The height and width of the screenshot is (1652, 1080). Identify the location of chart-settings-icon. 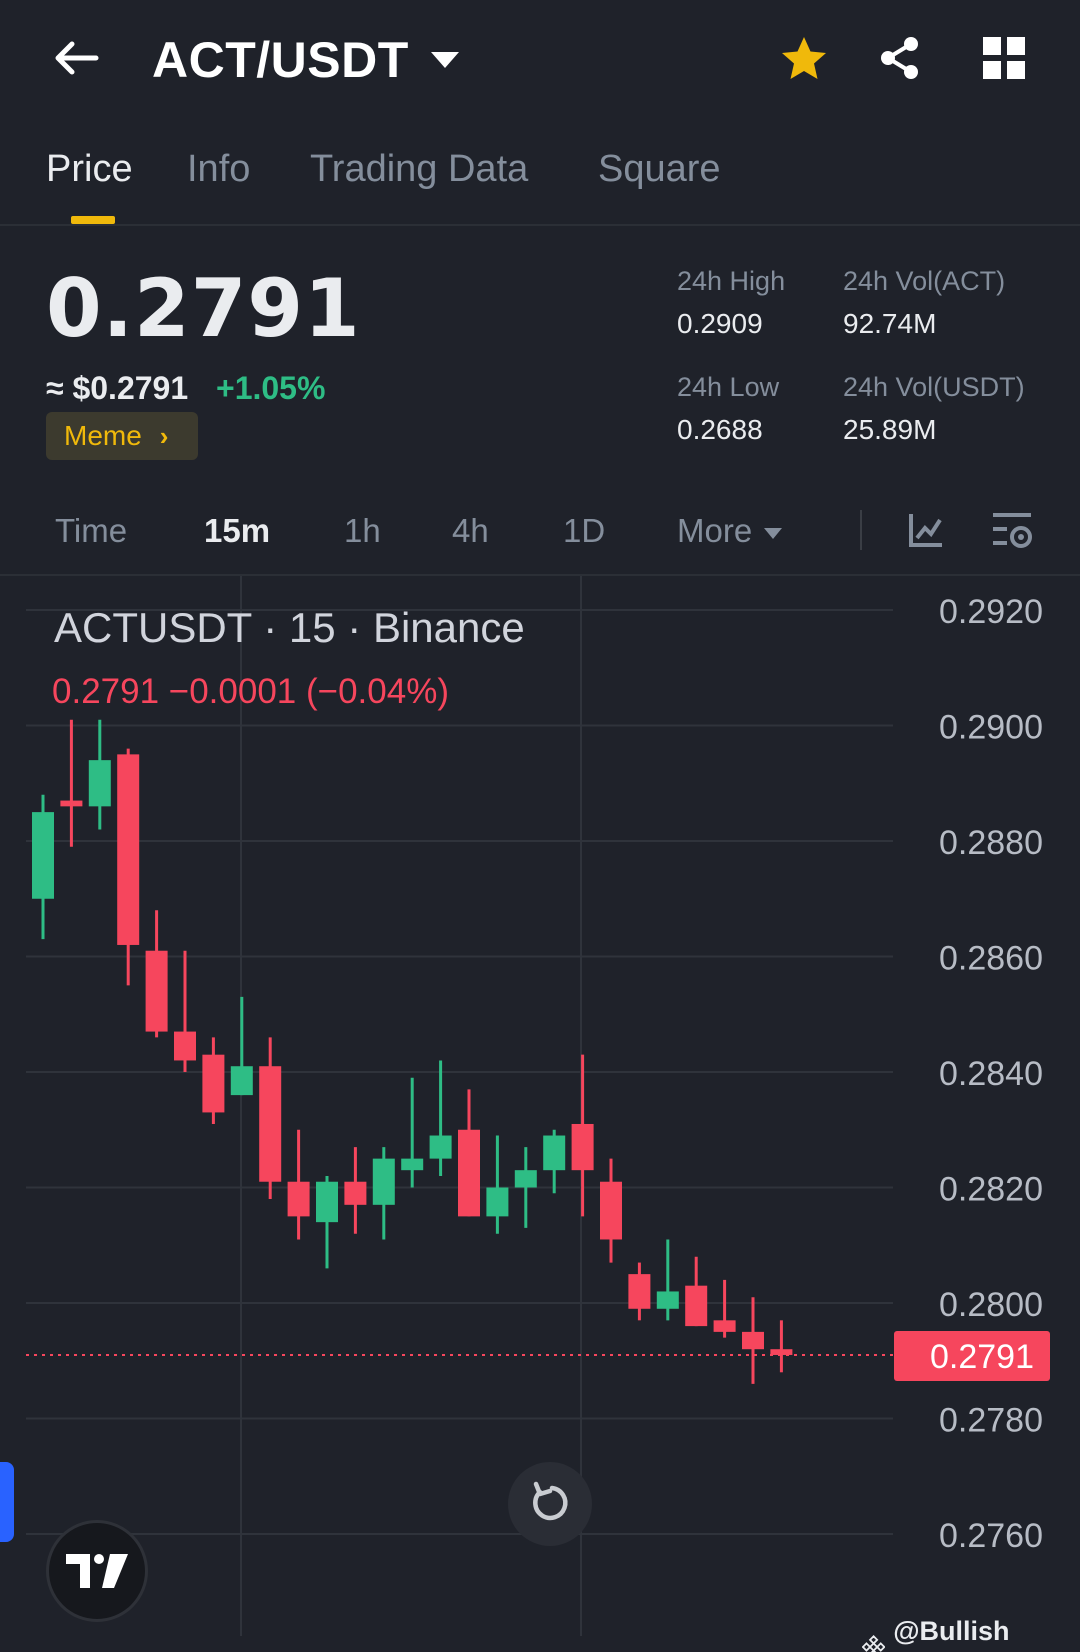
(1013, 531).